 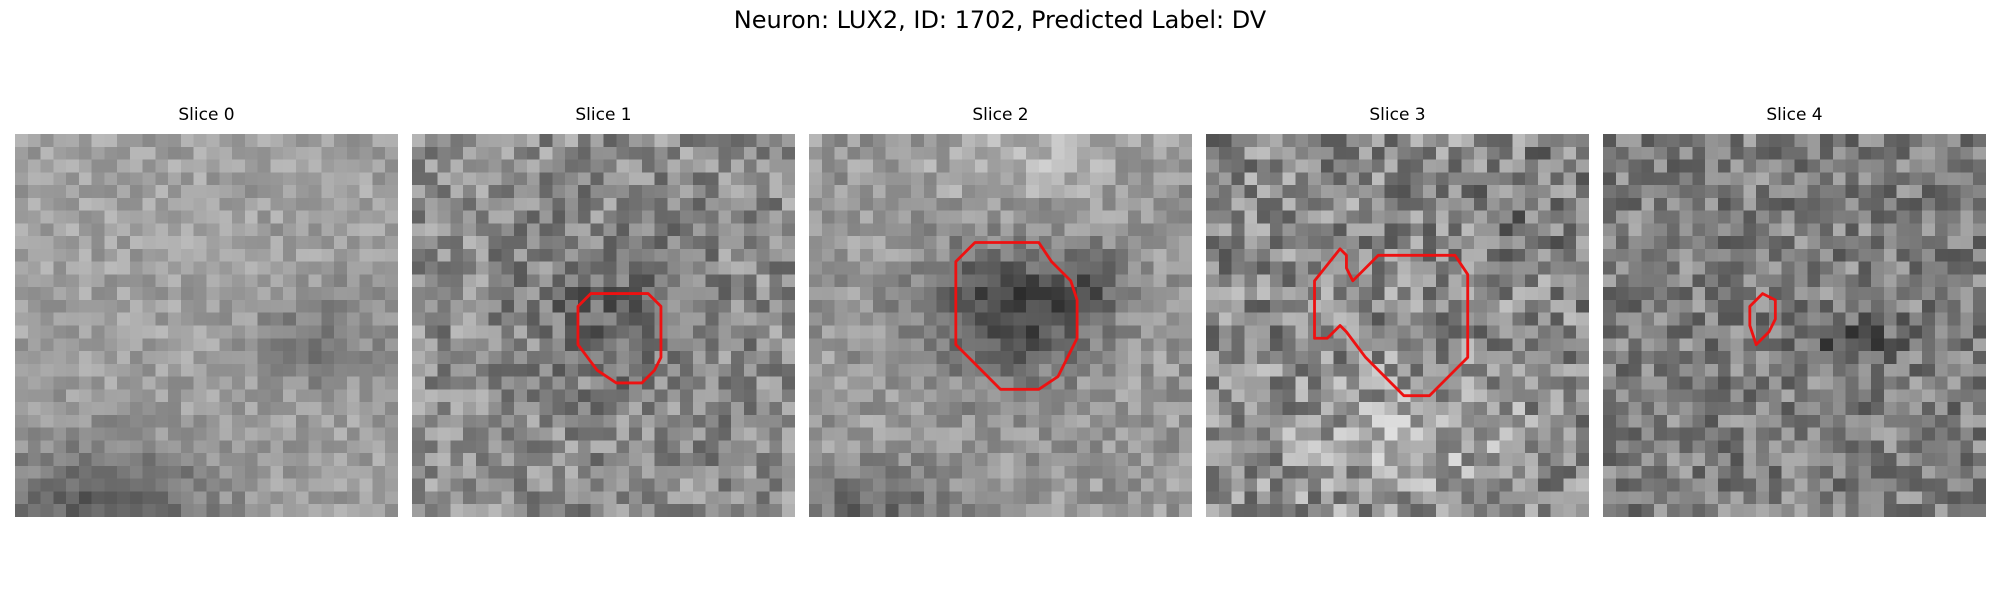 I want to click on slice-title-1: Slice 1, so click(x=603, y=115).